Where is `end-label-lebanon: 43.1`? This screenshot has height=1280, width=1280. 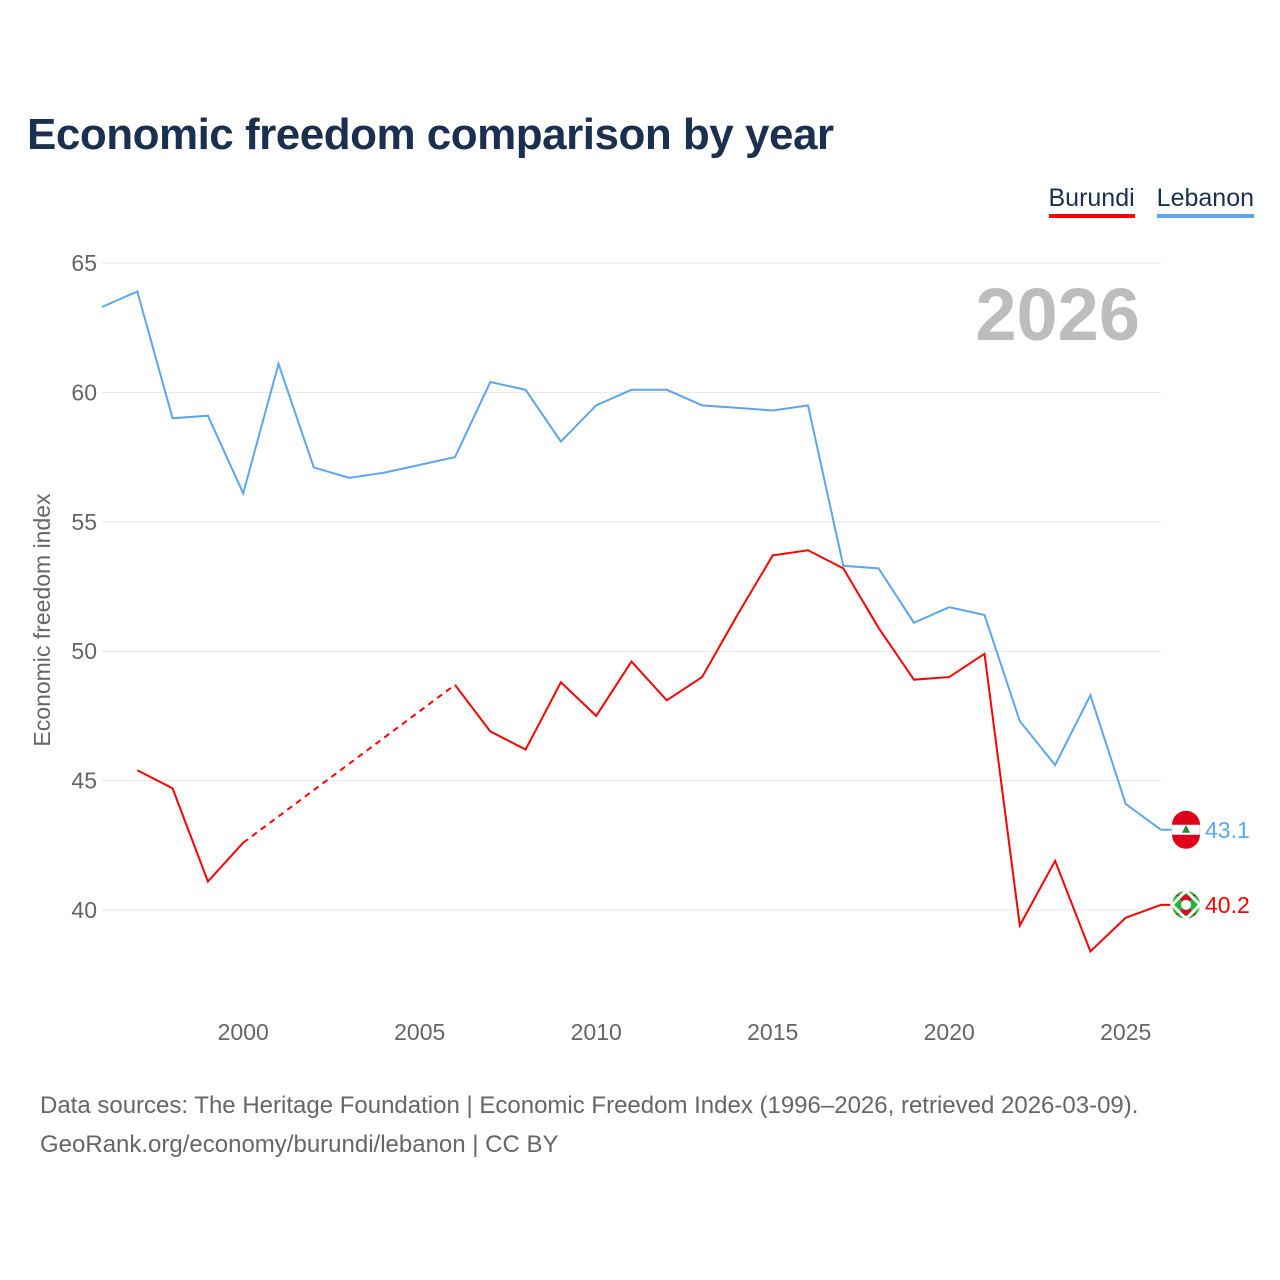
end-label-lebanon: 43.1 is located at coordinates (1227, 830).